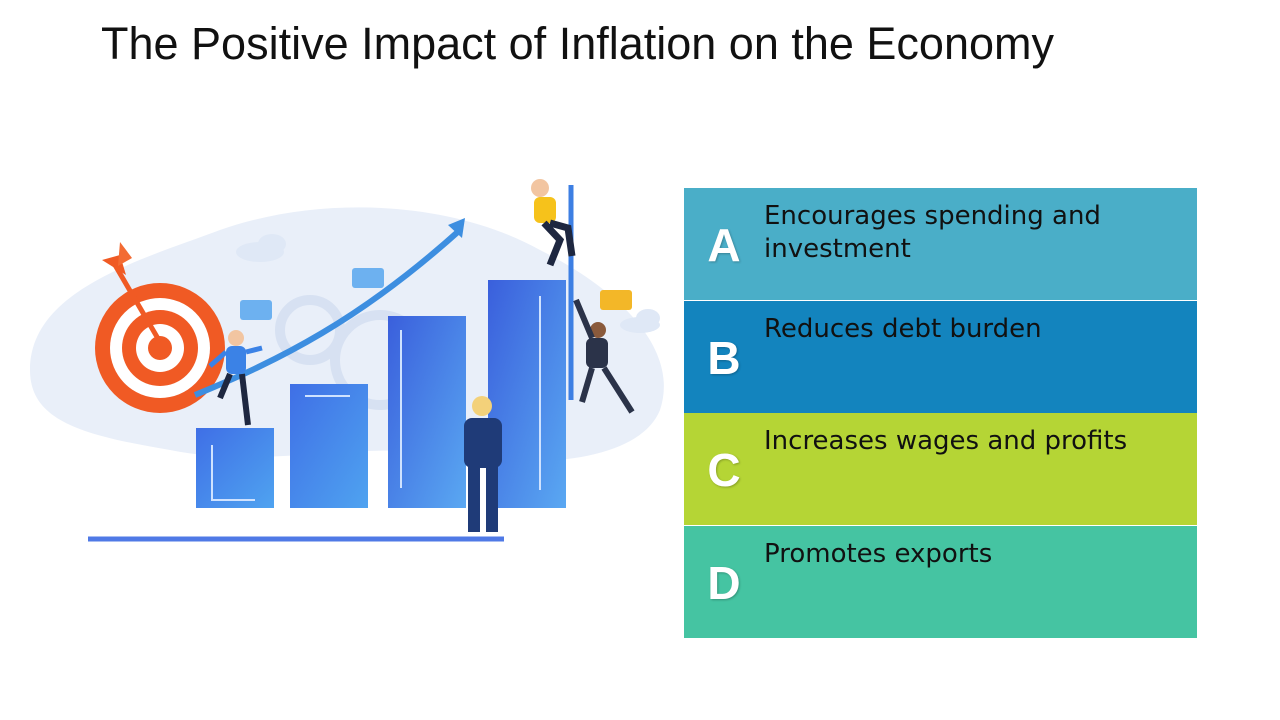 The width and height of the screenshot is (1280, 720). What do you see at coordinates (235, 378) in the screenshot?
I see `runner-figure` at bounding box center [235, 378].